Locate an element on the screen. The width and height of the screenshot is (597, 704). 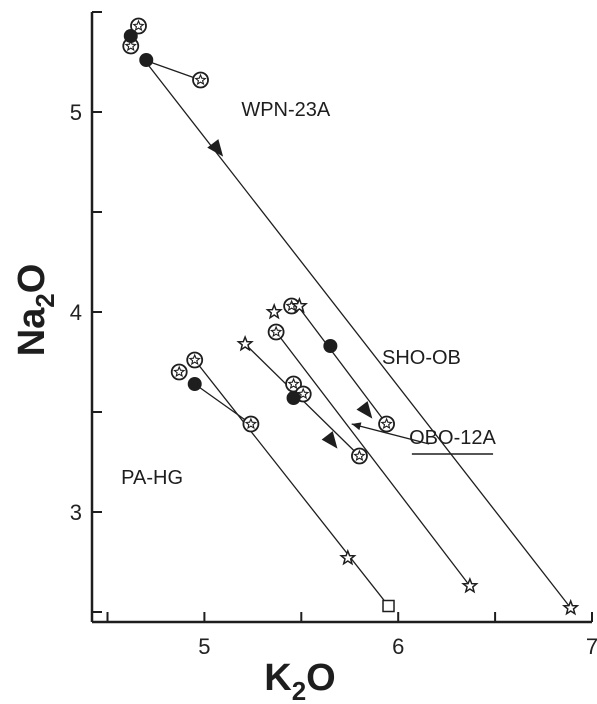
y-axis-title: Na2O is located at coordinates (35, 310).